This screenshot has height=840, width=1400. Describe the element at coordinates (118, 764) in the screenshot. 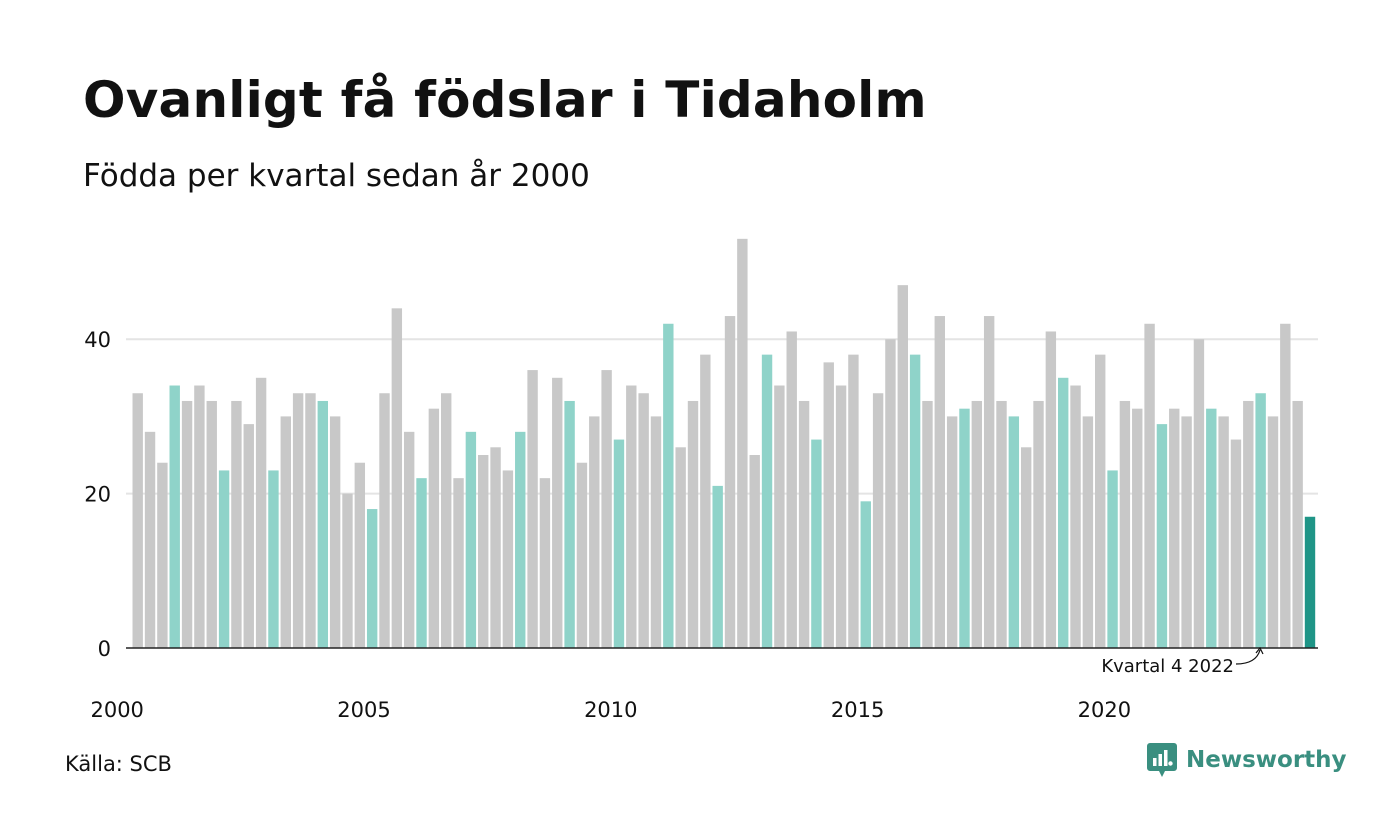

I see `source-note: Källa: SCB` at that location.